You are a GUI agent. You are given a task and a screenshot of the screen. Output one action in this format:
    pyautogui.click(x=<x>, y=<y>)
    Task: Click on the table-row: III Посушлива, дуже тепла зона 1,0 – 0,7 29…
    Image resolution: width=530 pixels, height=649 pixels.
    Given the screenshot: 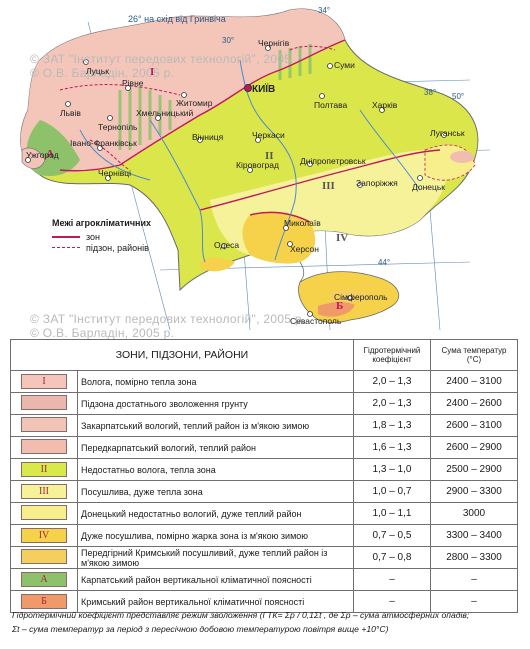 What is the action you would take?
    pyautogui.click(x=264, y=491)
    